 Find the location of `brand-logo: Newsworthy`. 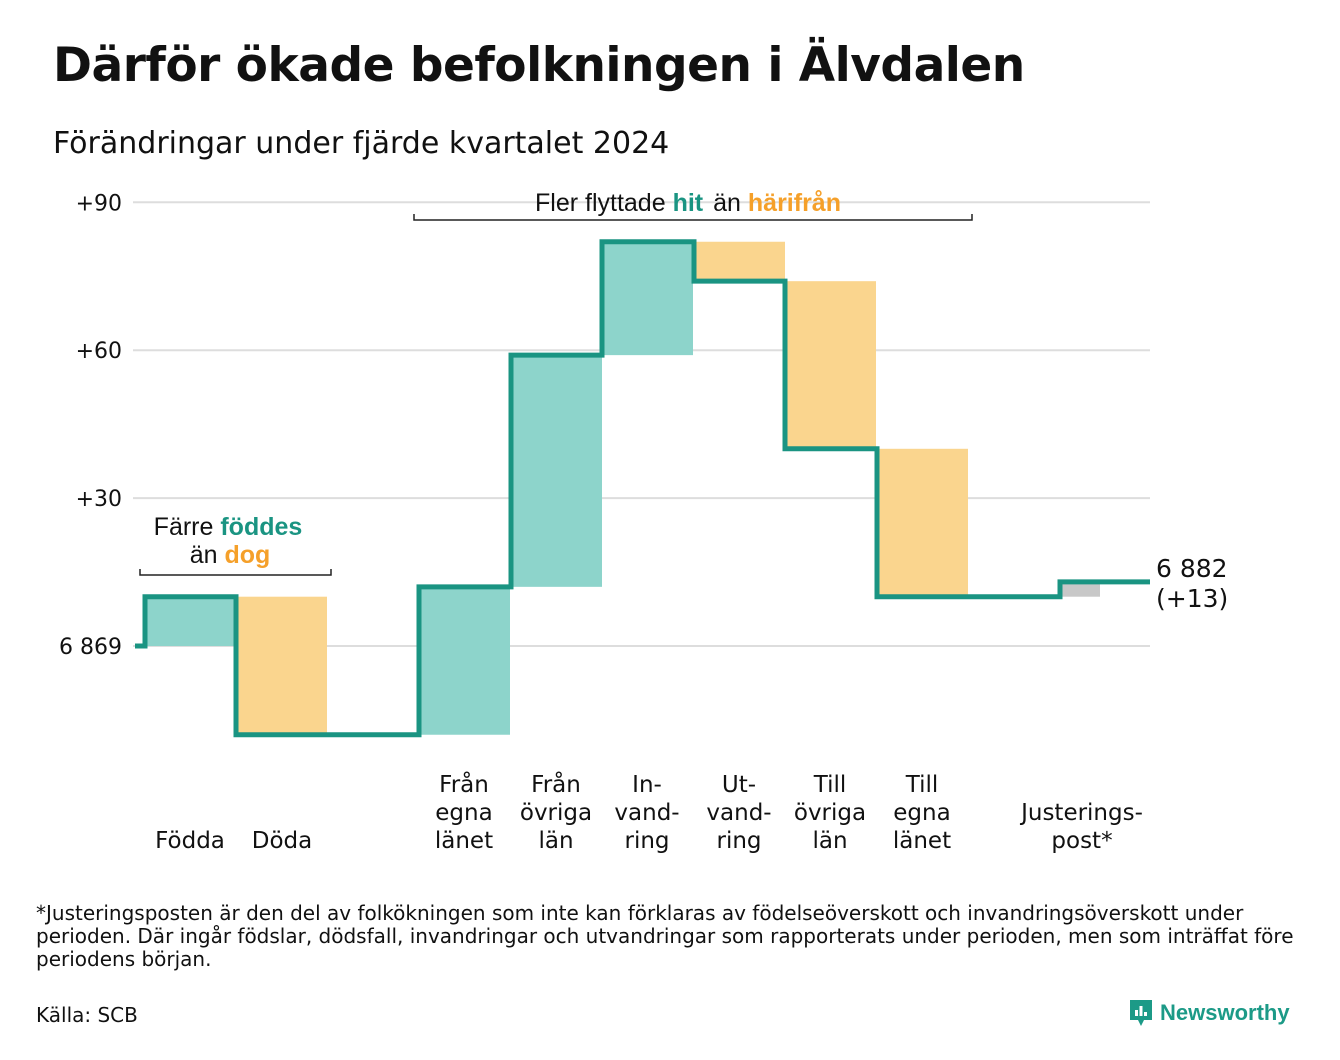

brand-logo: Newsworthy is located at coordinates (1209, 1013).